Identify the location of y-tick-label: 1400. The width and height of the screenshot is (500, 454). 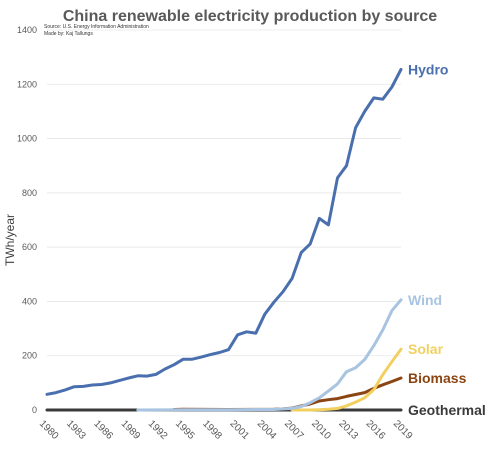
(27, 30).